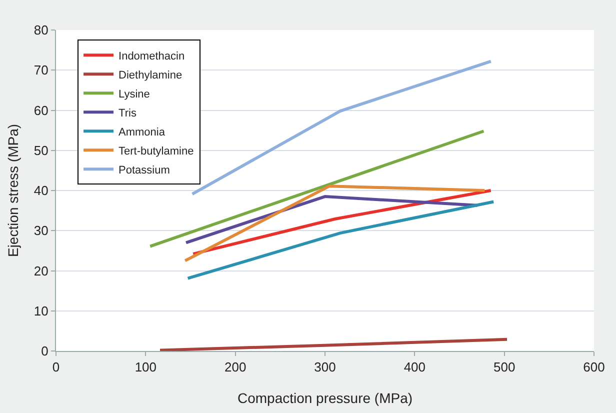  I want to click on x-tick-label: 0, so click(56, 367).